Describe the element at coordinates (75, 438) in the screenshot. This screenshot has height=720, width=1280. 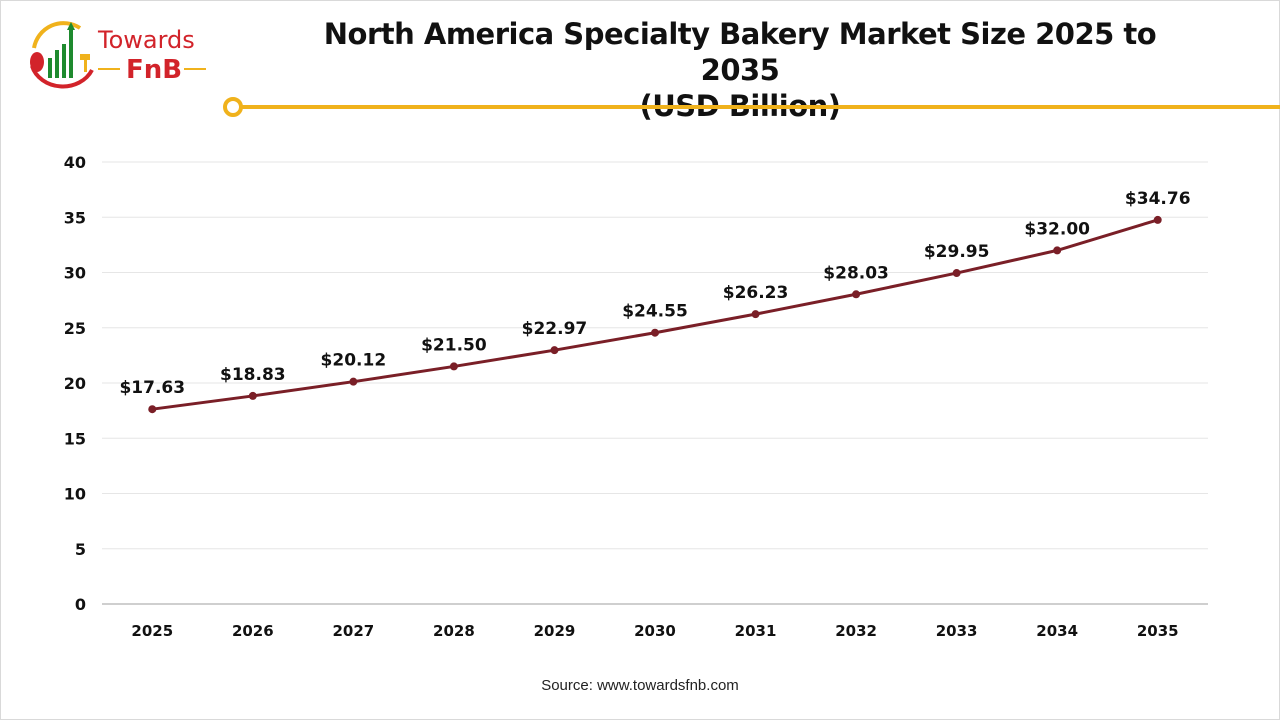
I see `y-tick-label: 15` at that location.